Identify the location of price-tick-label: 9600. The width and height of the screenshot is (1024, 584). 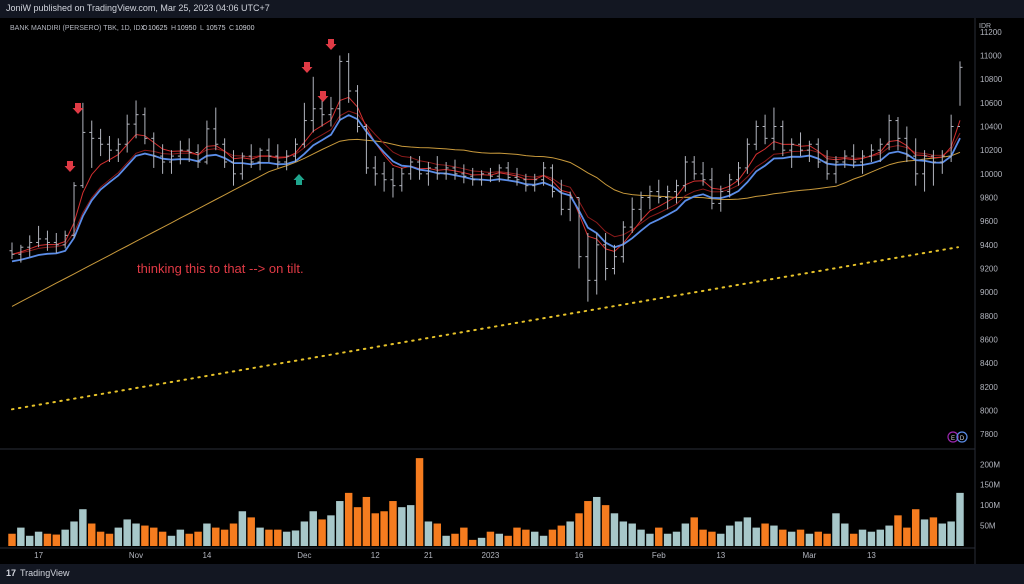
(989, 221).